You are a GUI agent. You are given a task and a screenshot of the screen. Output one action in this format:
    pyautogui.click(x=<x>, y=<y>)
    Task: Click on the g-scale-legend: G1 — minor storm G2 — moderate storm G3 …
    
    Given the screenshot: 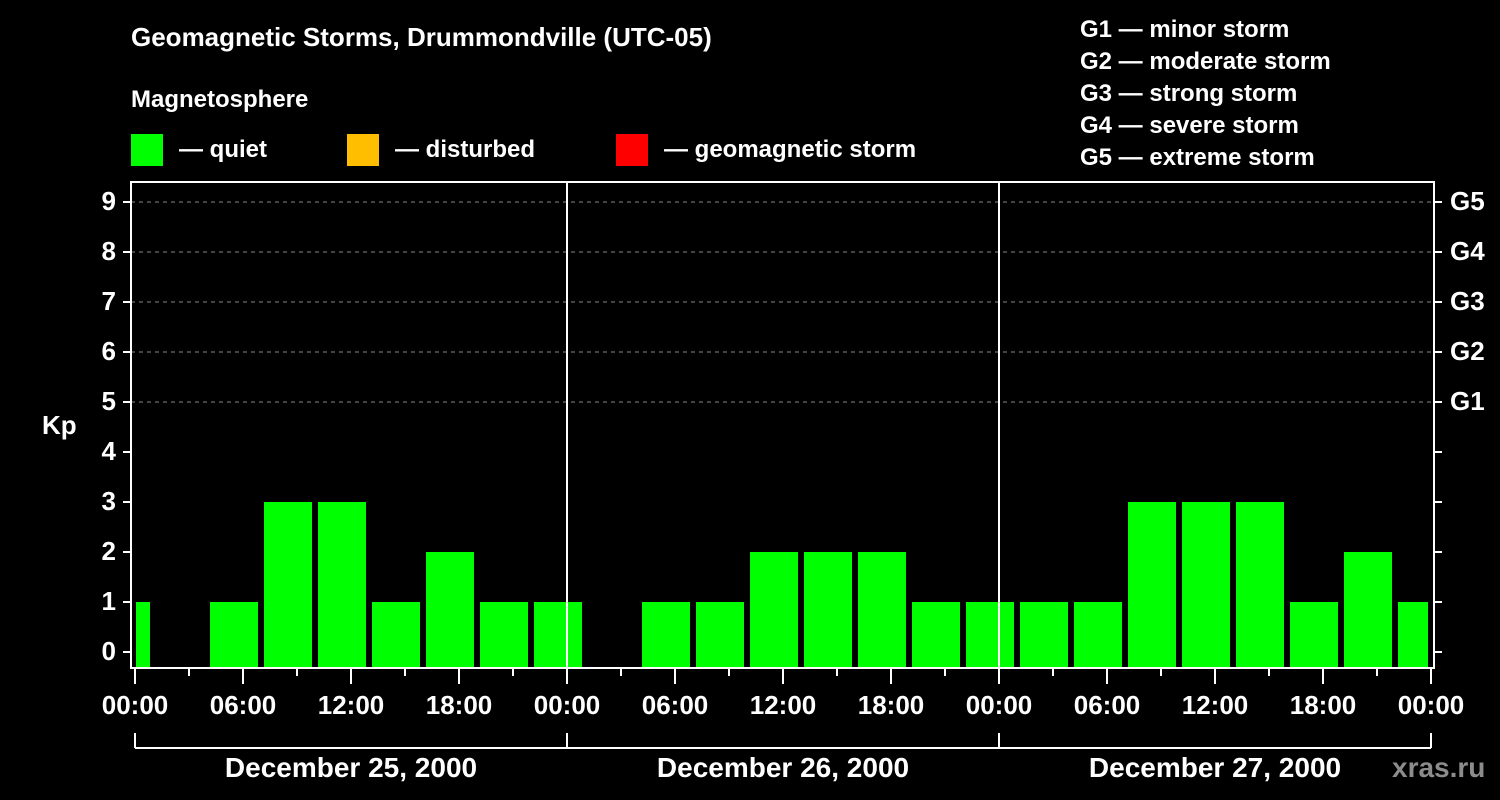 What is the action you would take?
    pyautogui.click(x=1205, y=94)
    